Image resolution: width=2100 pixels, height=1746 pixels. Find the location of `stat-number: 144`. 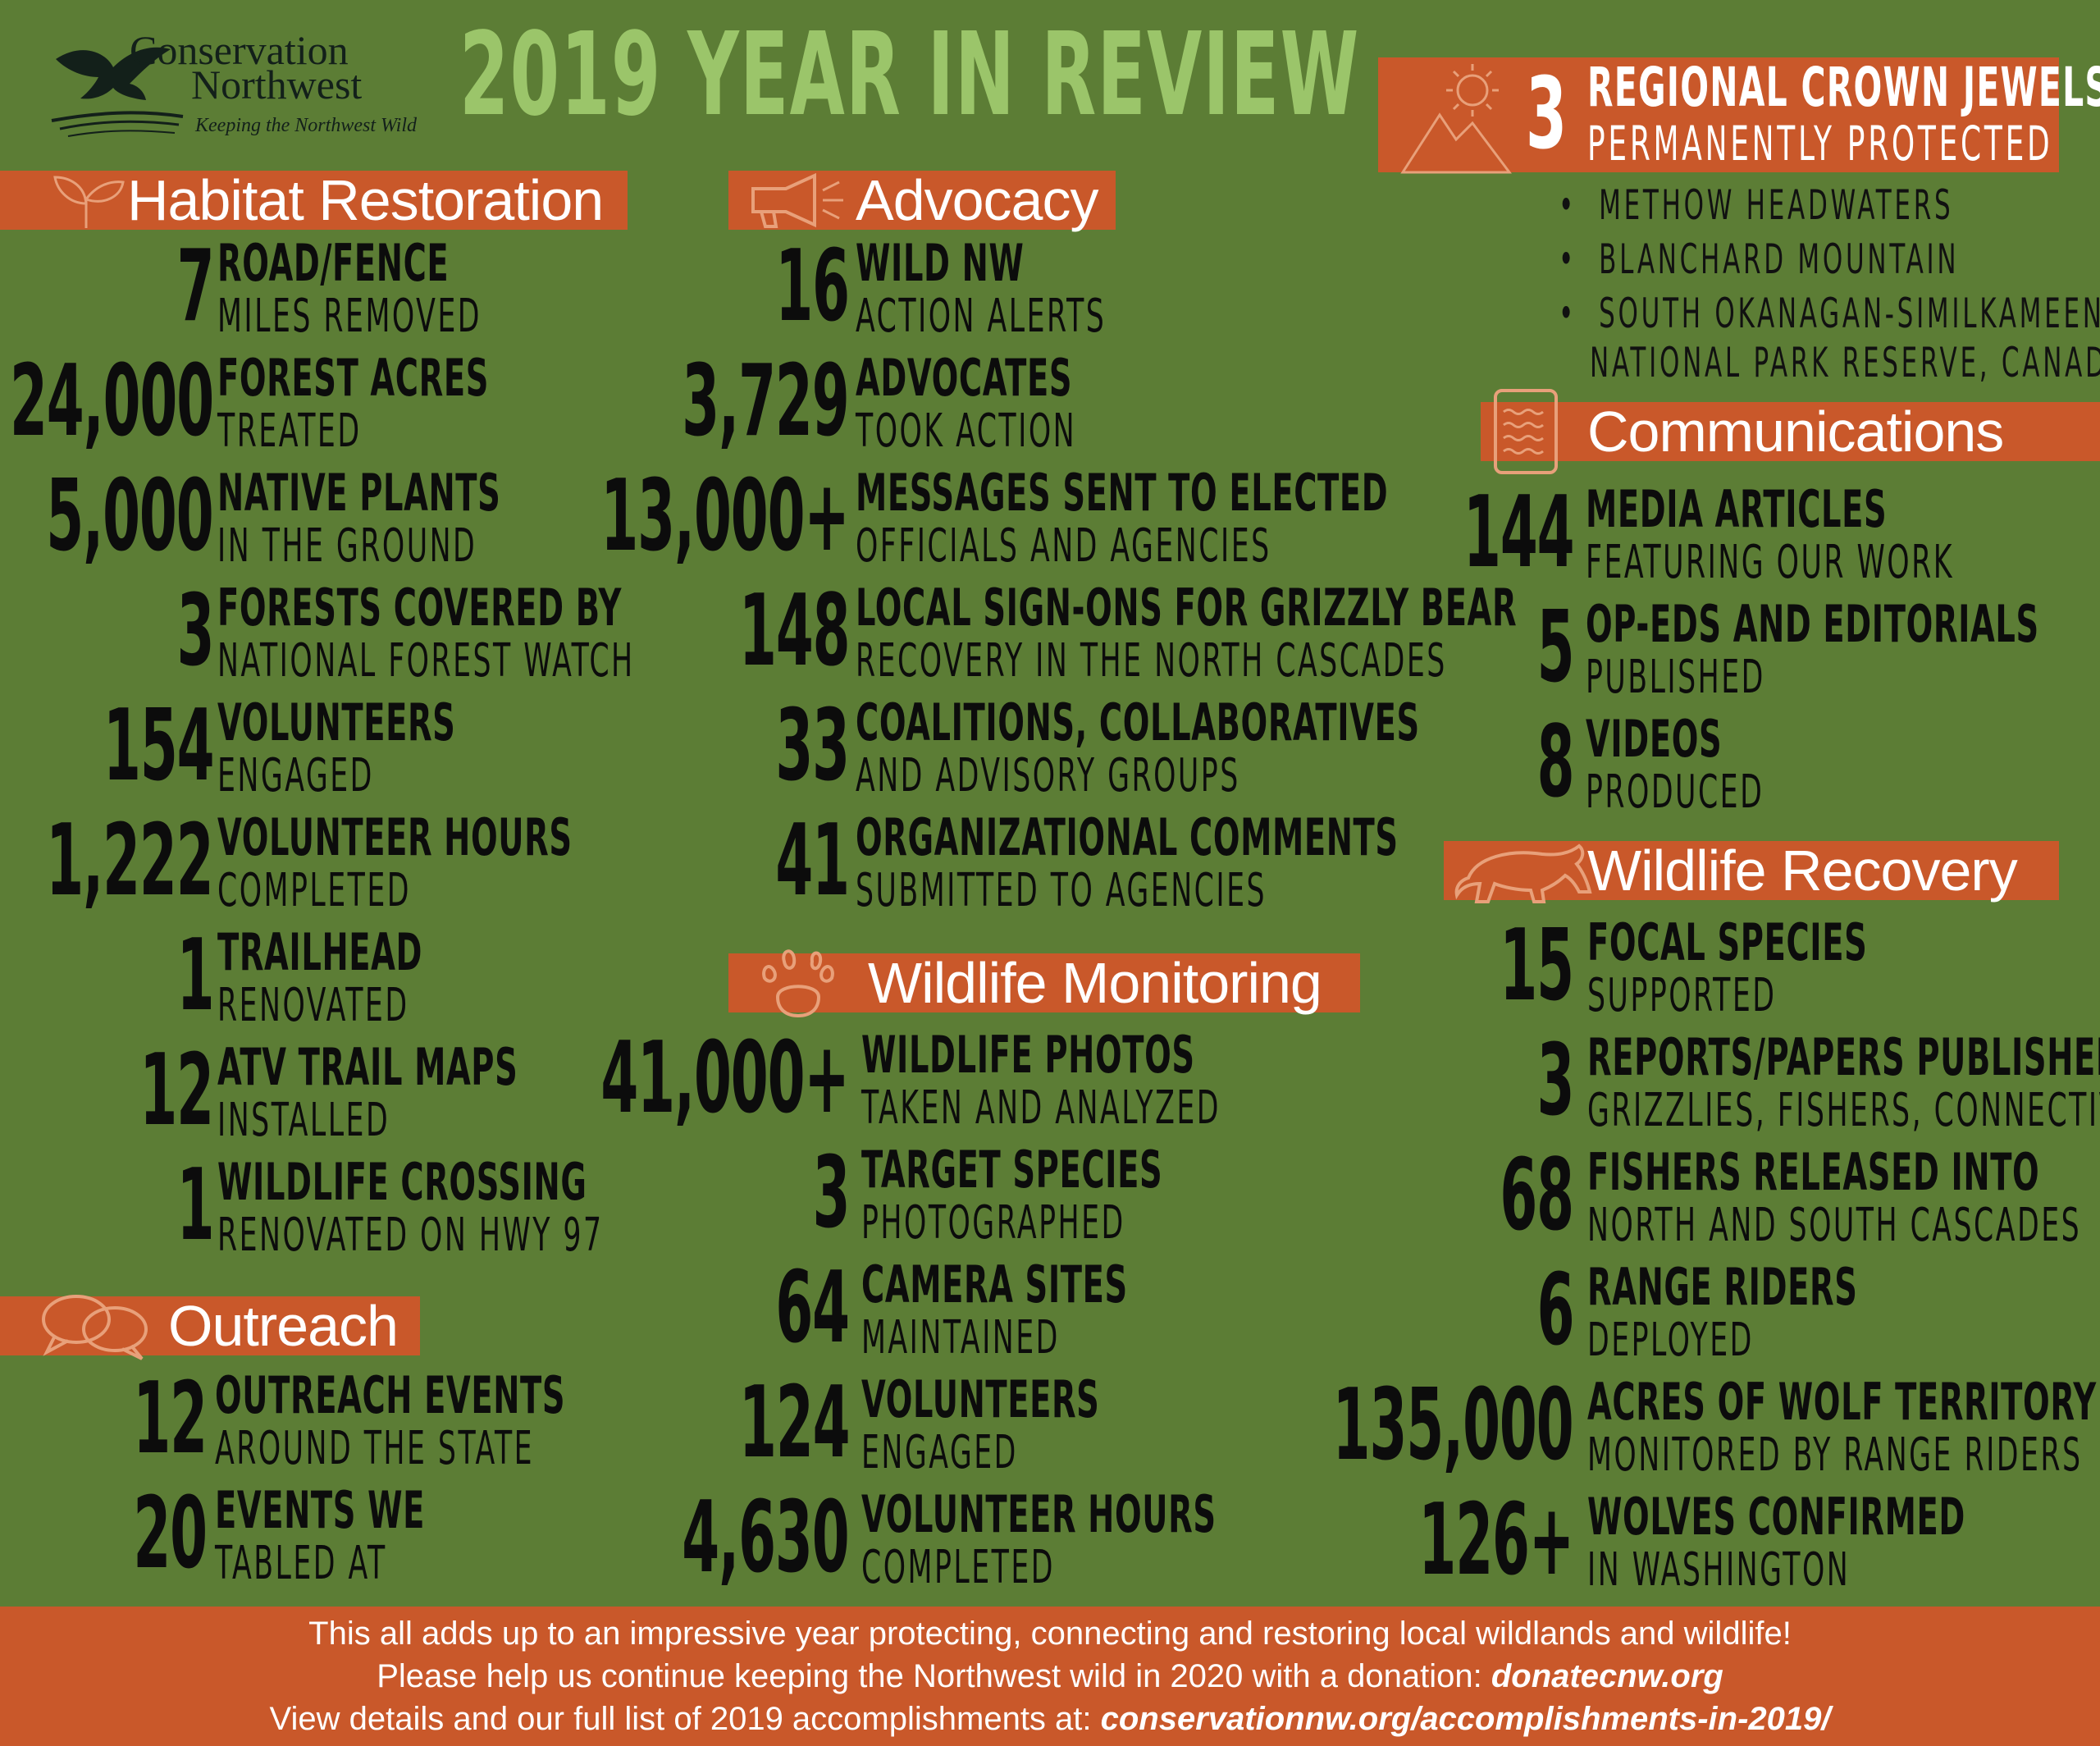

stat-number: 144 is located at coordinates (1519, 533).